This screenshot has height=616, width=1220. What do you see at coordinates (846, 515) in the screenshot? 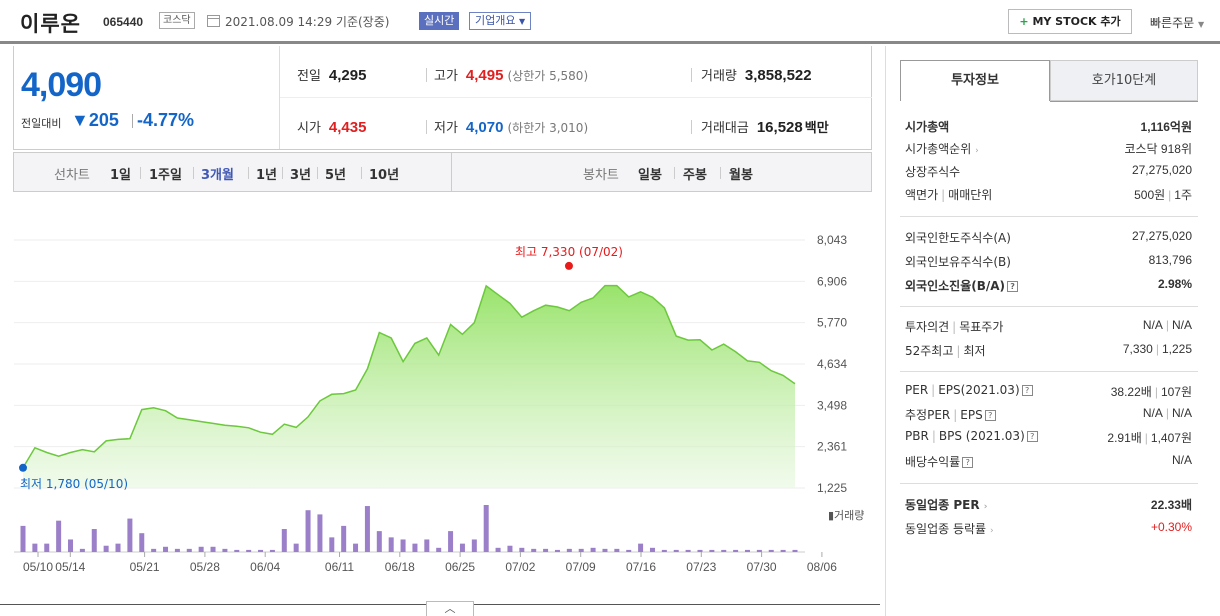
I see `volume-legend: ▮거래량` at bounding box center [846, 515].